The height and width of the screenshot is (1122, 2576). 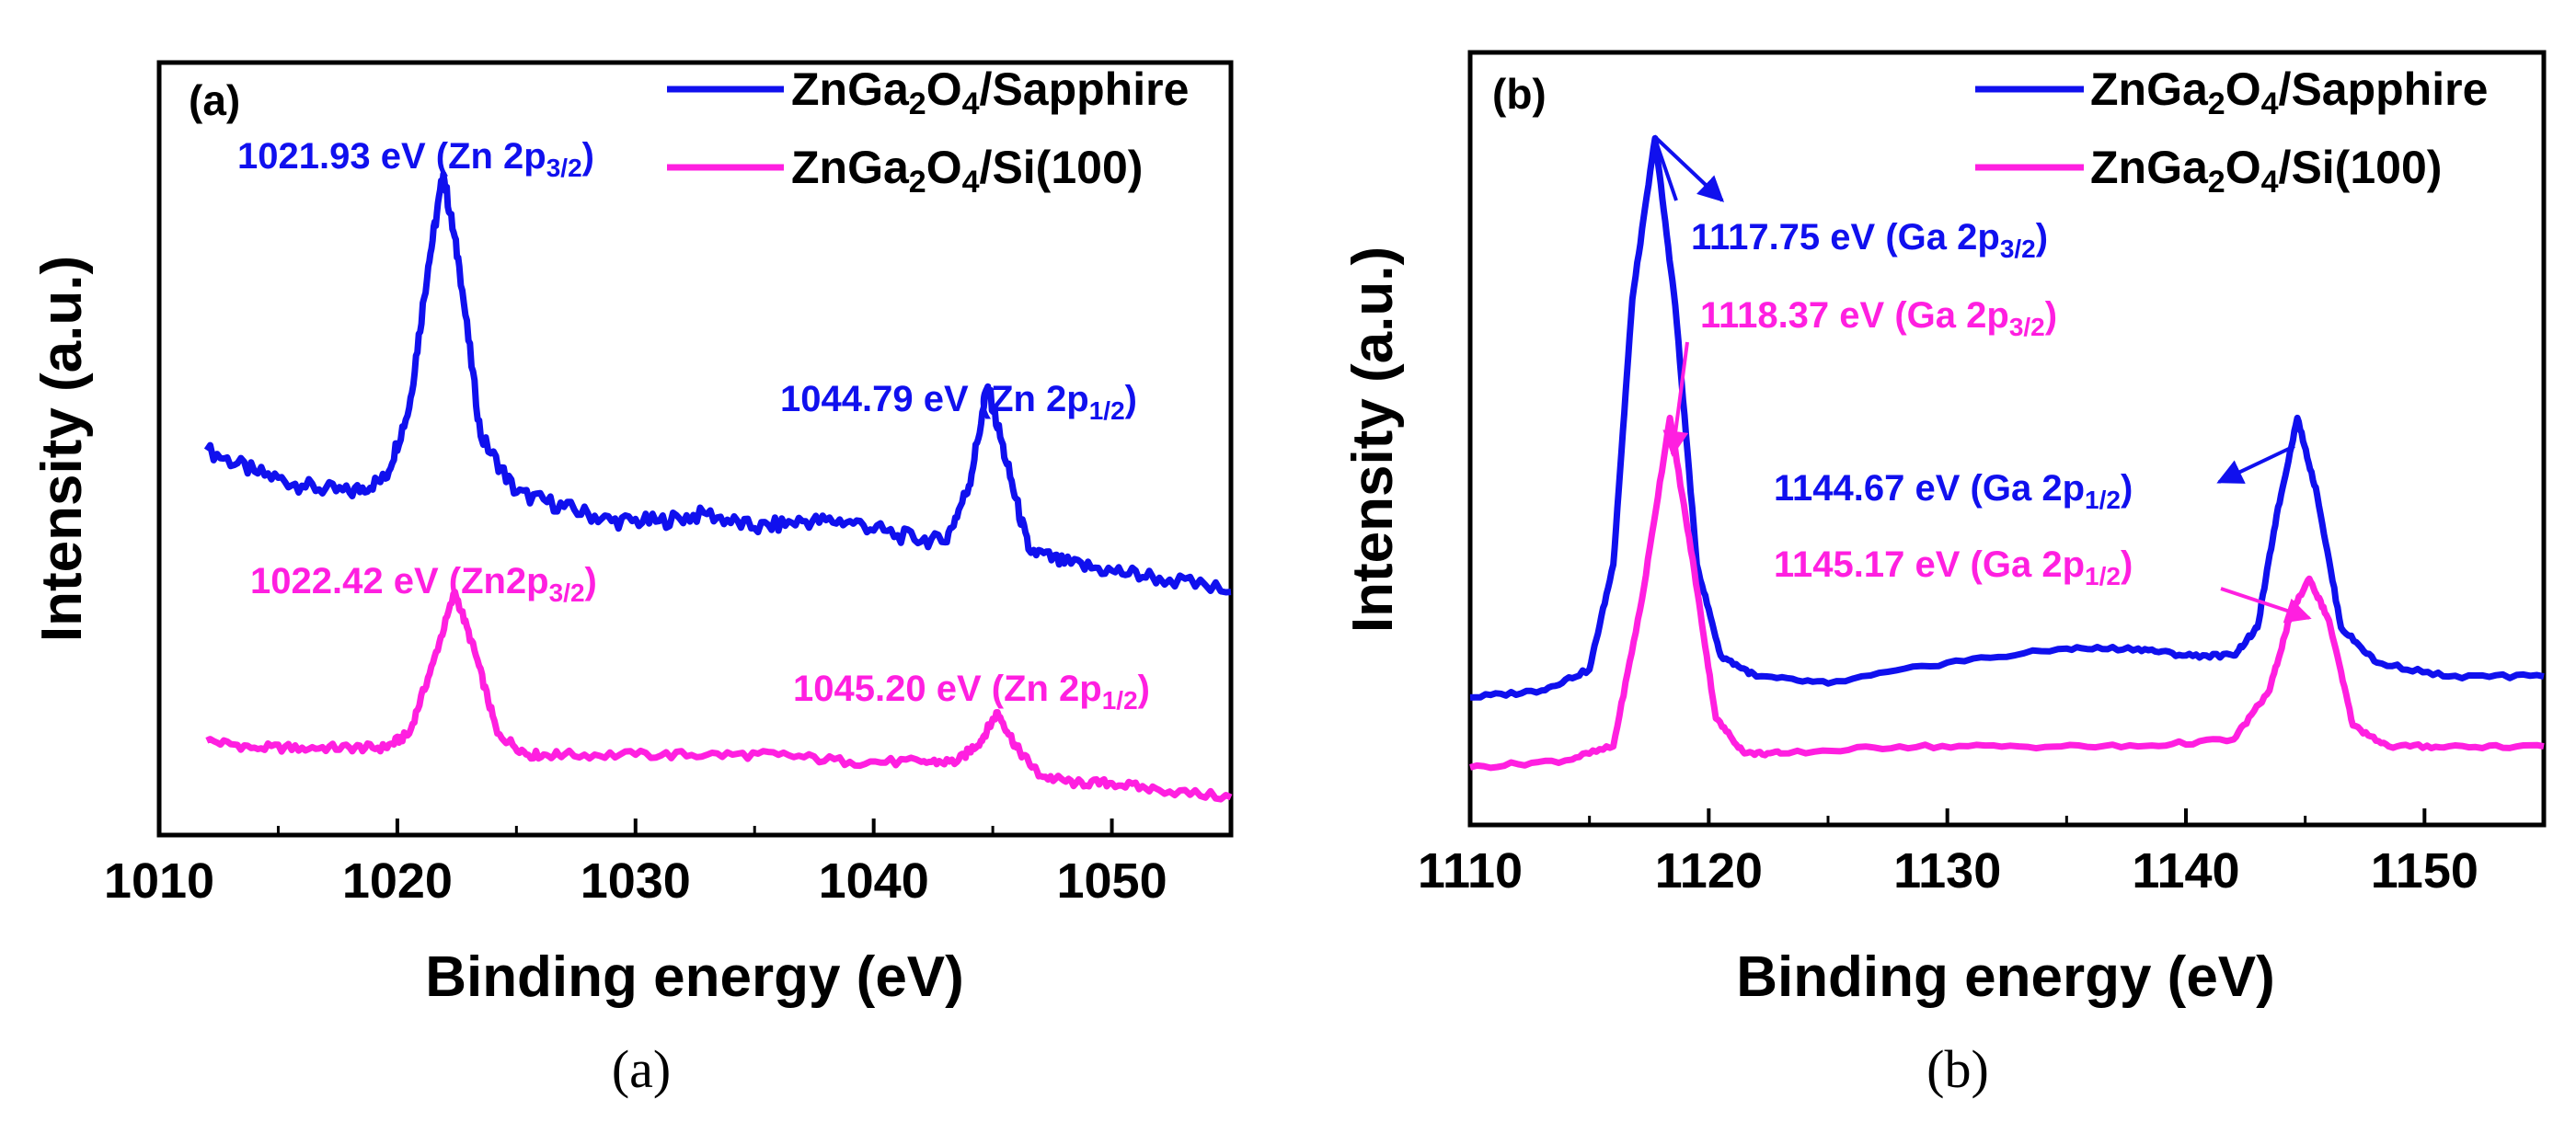 I want to click on panel-b-caption: (b), so click(x=1957, y=1069).